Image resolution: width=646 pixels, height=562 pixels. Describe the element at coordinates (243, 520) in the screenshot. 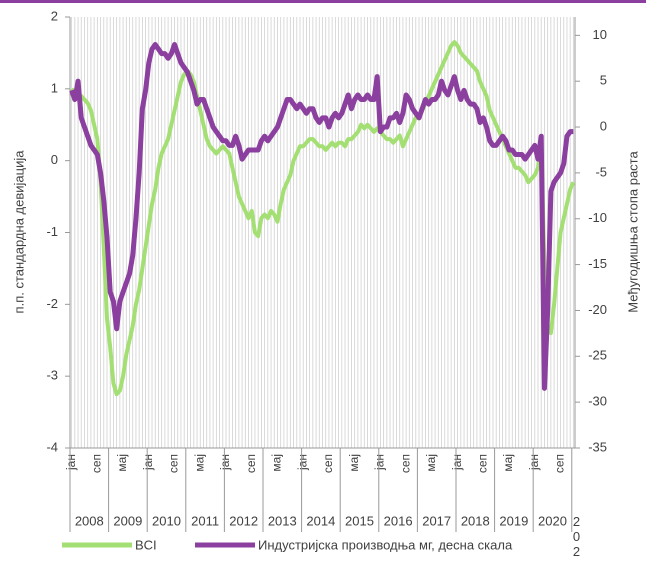

I see `year-label: 2012` at that location.